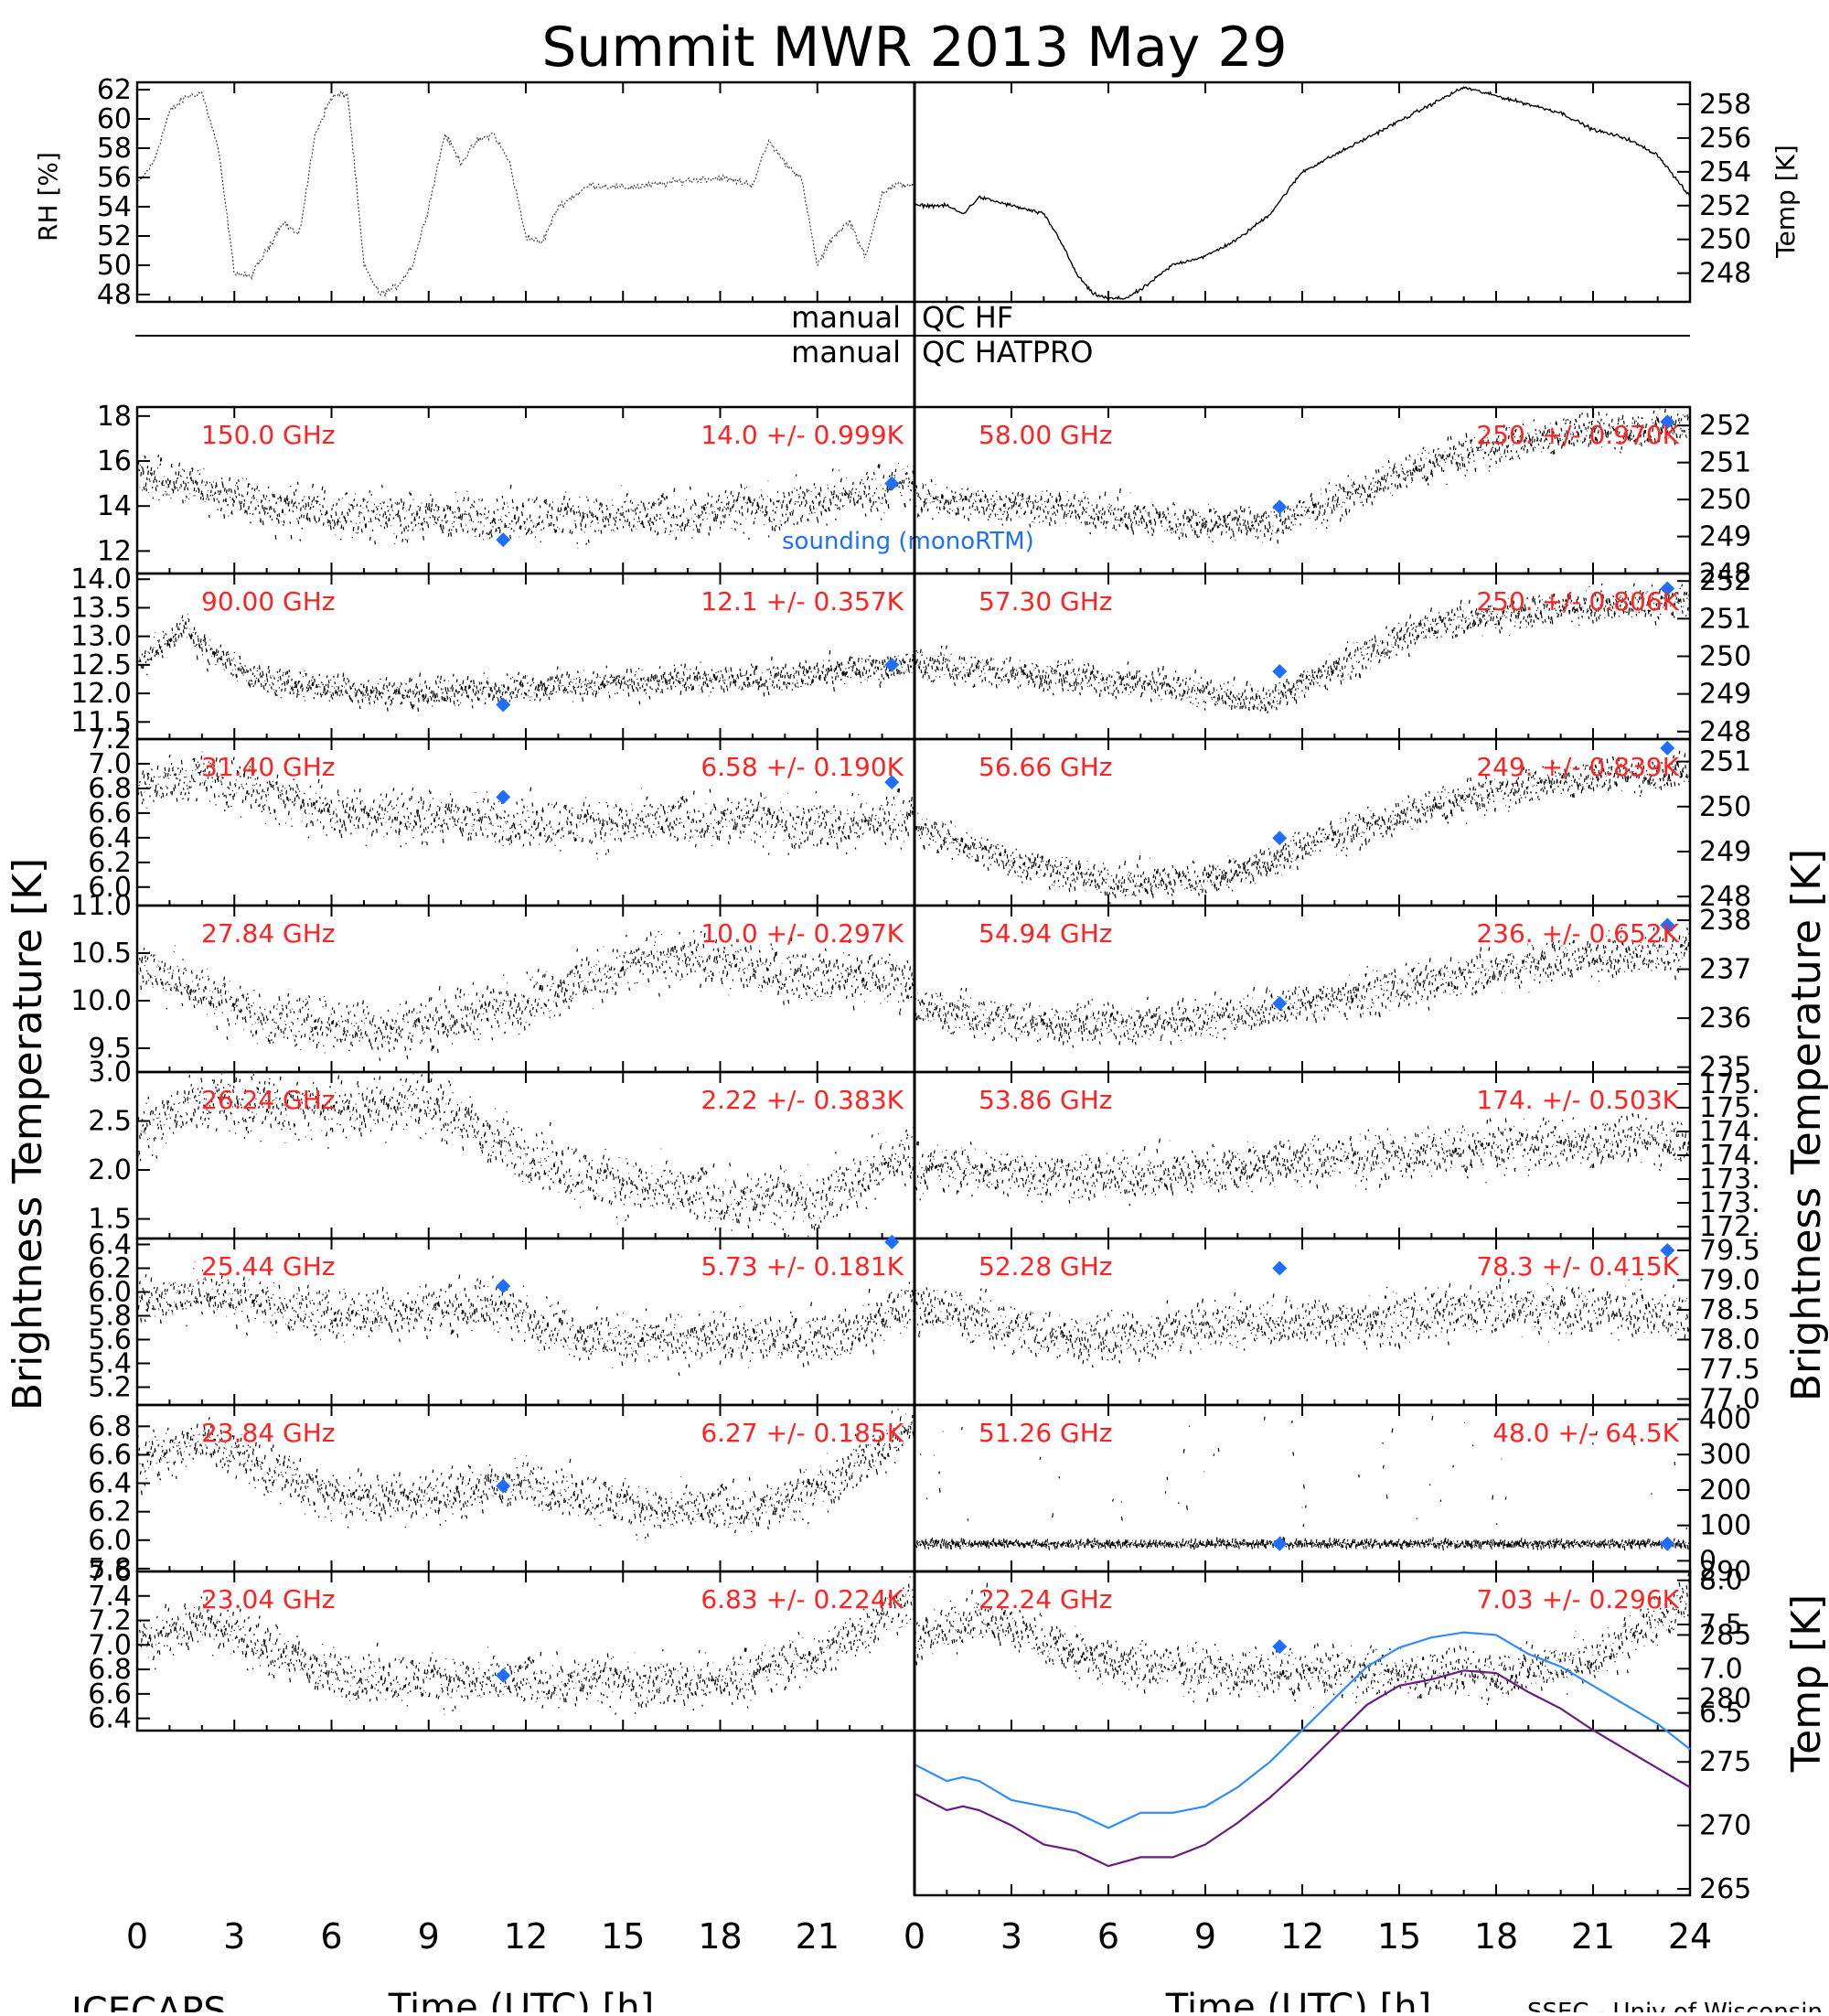 The image size is (1829, 2016). I want to click on blackbody-panel-ytick-label: 270, so click(1725, 1826).